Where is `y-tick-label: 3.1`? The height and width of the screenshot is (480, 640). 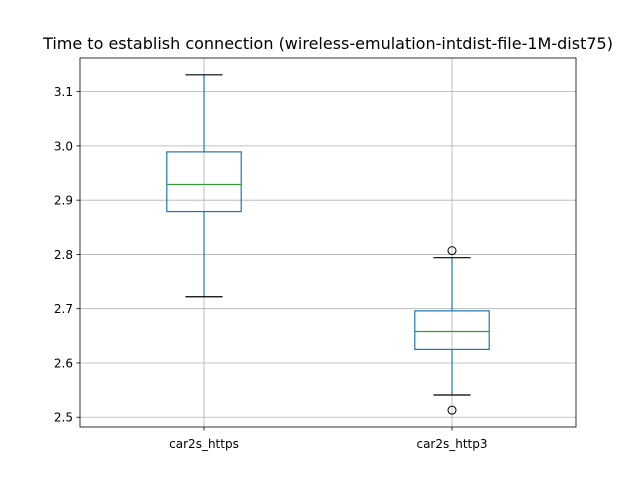
y-tick-label: 3.1 is located at coordinates (63, 92).